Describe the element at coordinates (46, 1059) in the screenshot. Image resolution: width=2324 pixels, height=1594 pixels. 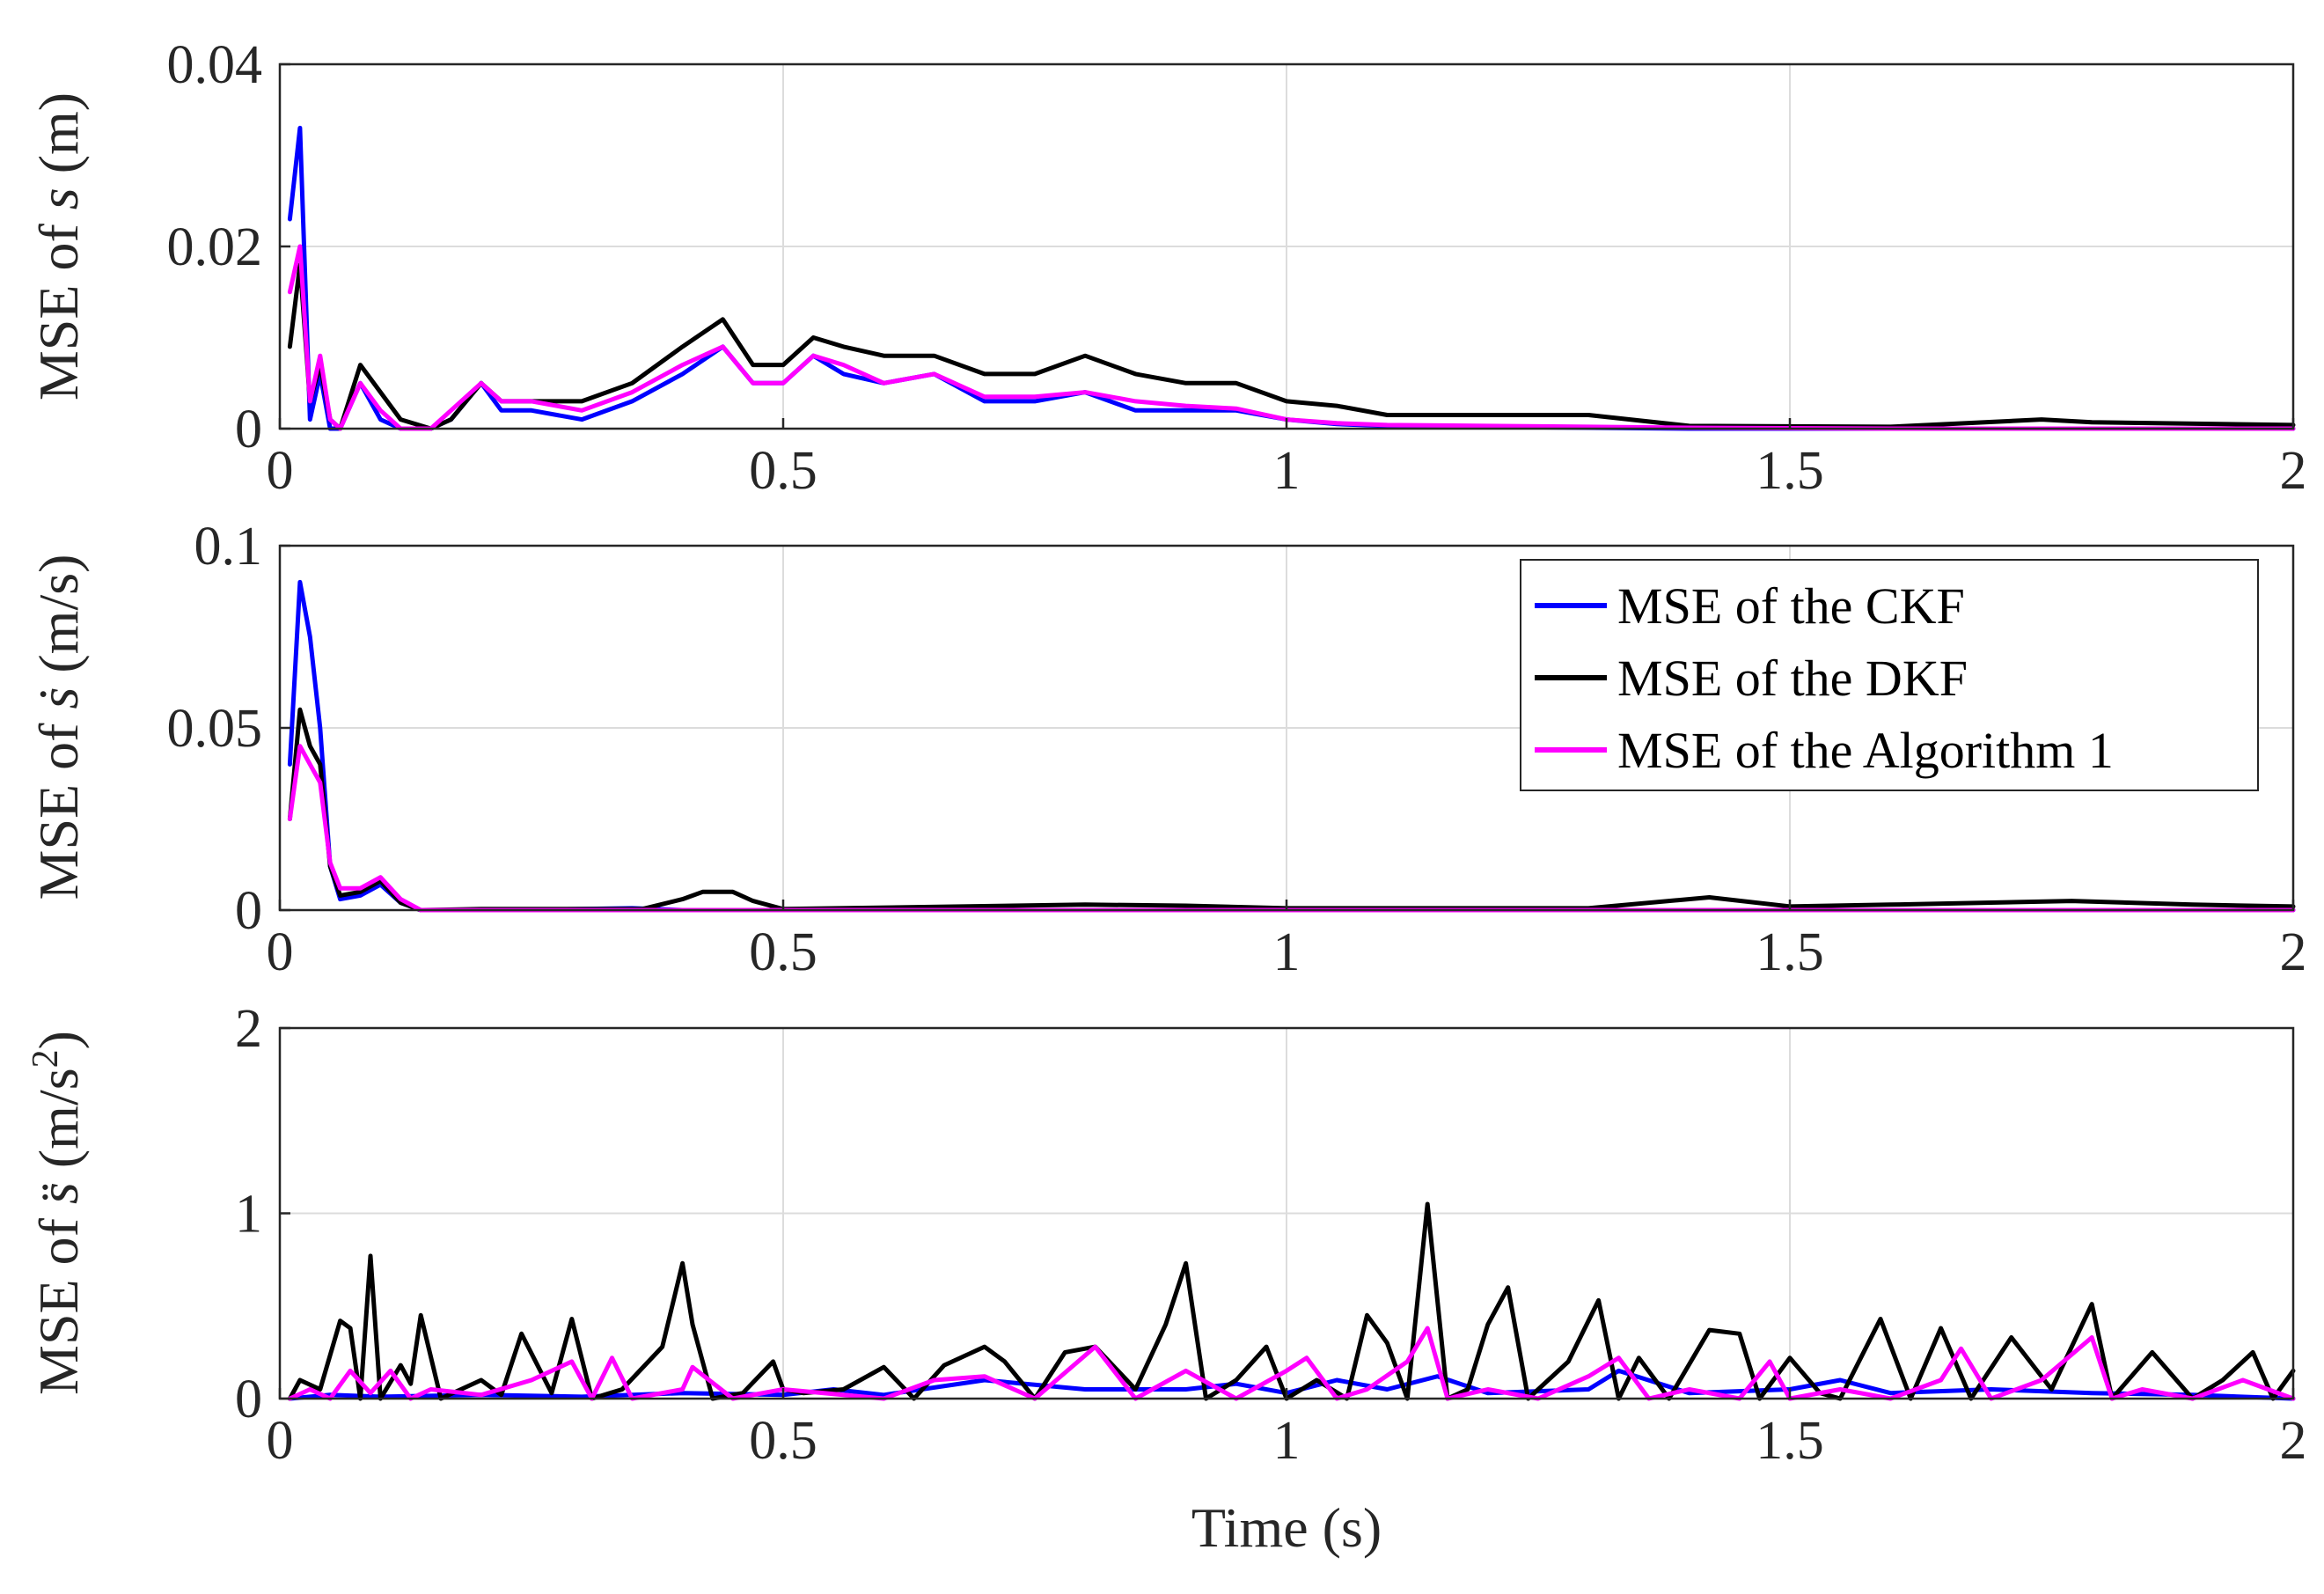
I see `y-axis-label-part: 2` at that location.